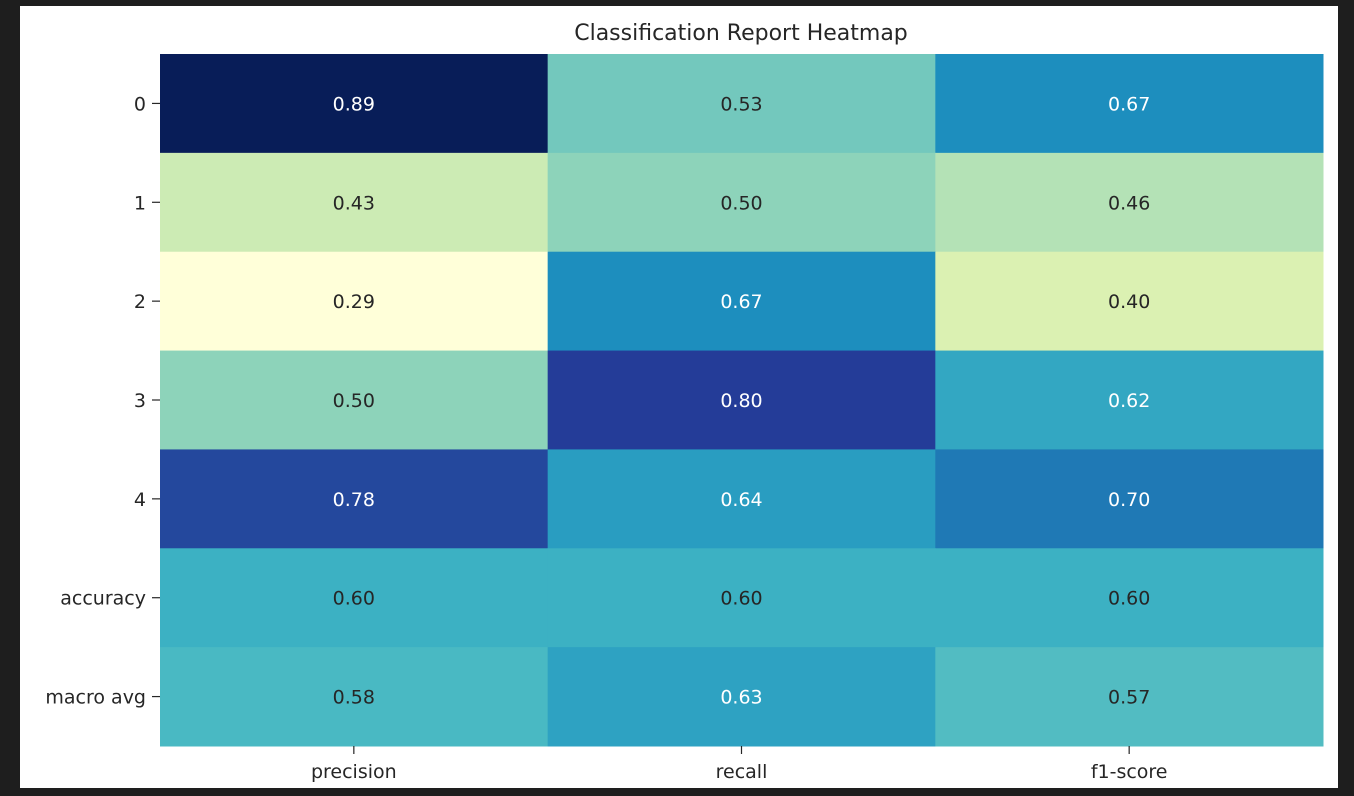  I want to click on cell-value-label: 0.78, so click(354, 500).